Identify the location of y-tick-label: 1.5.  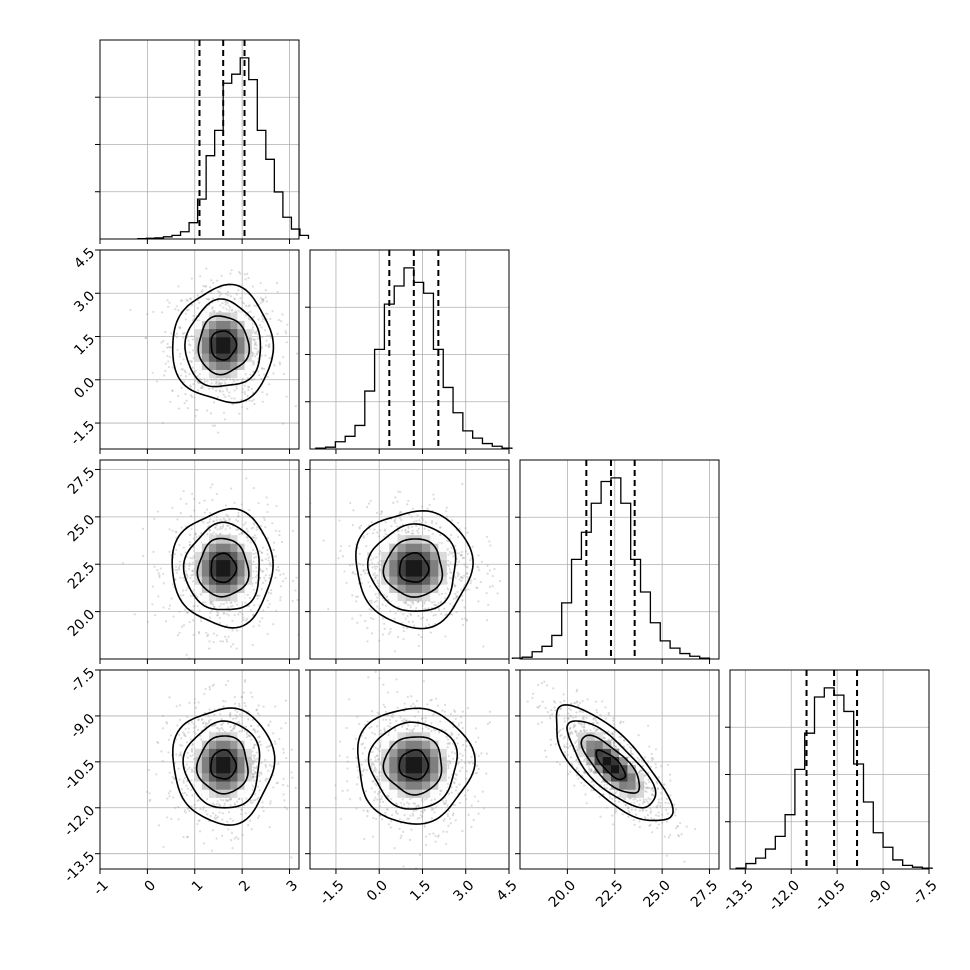
(84, 345).